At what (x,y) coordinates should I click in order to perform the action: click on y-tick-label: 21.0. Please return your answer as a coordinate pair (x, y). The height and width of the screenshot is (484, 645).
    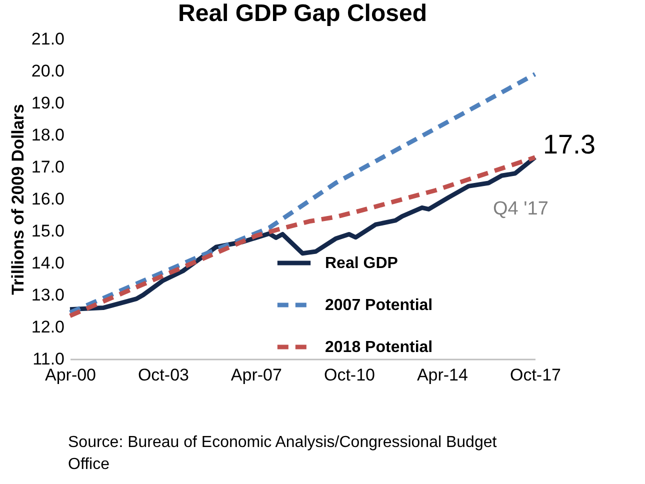
    Looking at the image, I should click on (47, 39).